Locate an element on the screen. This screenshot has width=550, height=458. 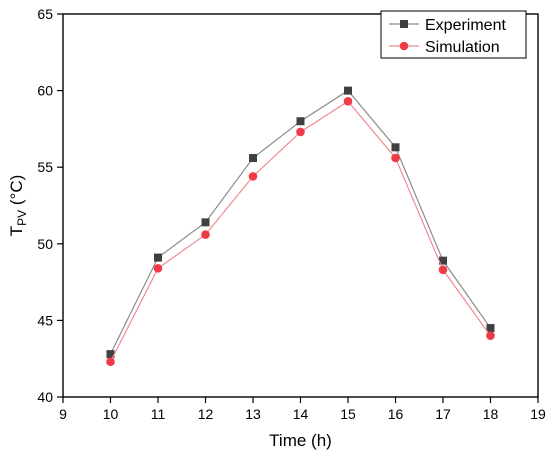
y-axis-title-main: T is located at coordinates (16, 231).